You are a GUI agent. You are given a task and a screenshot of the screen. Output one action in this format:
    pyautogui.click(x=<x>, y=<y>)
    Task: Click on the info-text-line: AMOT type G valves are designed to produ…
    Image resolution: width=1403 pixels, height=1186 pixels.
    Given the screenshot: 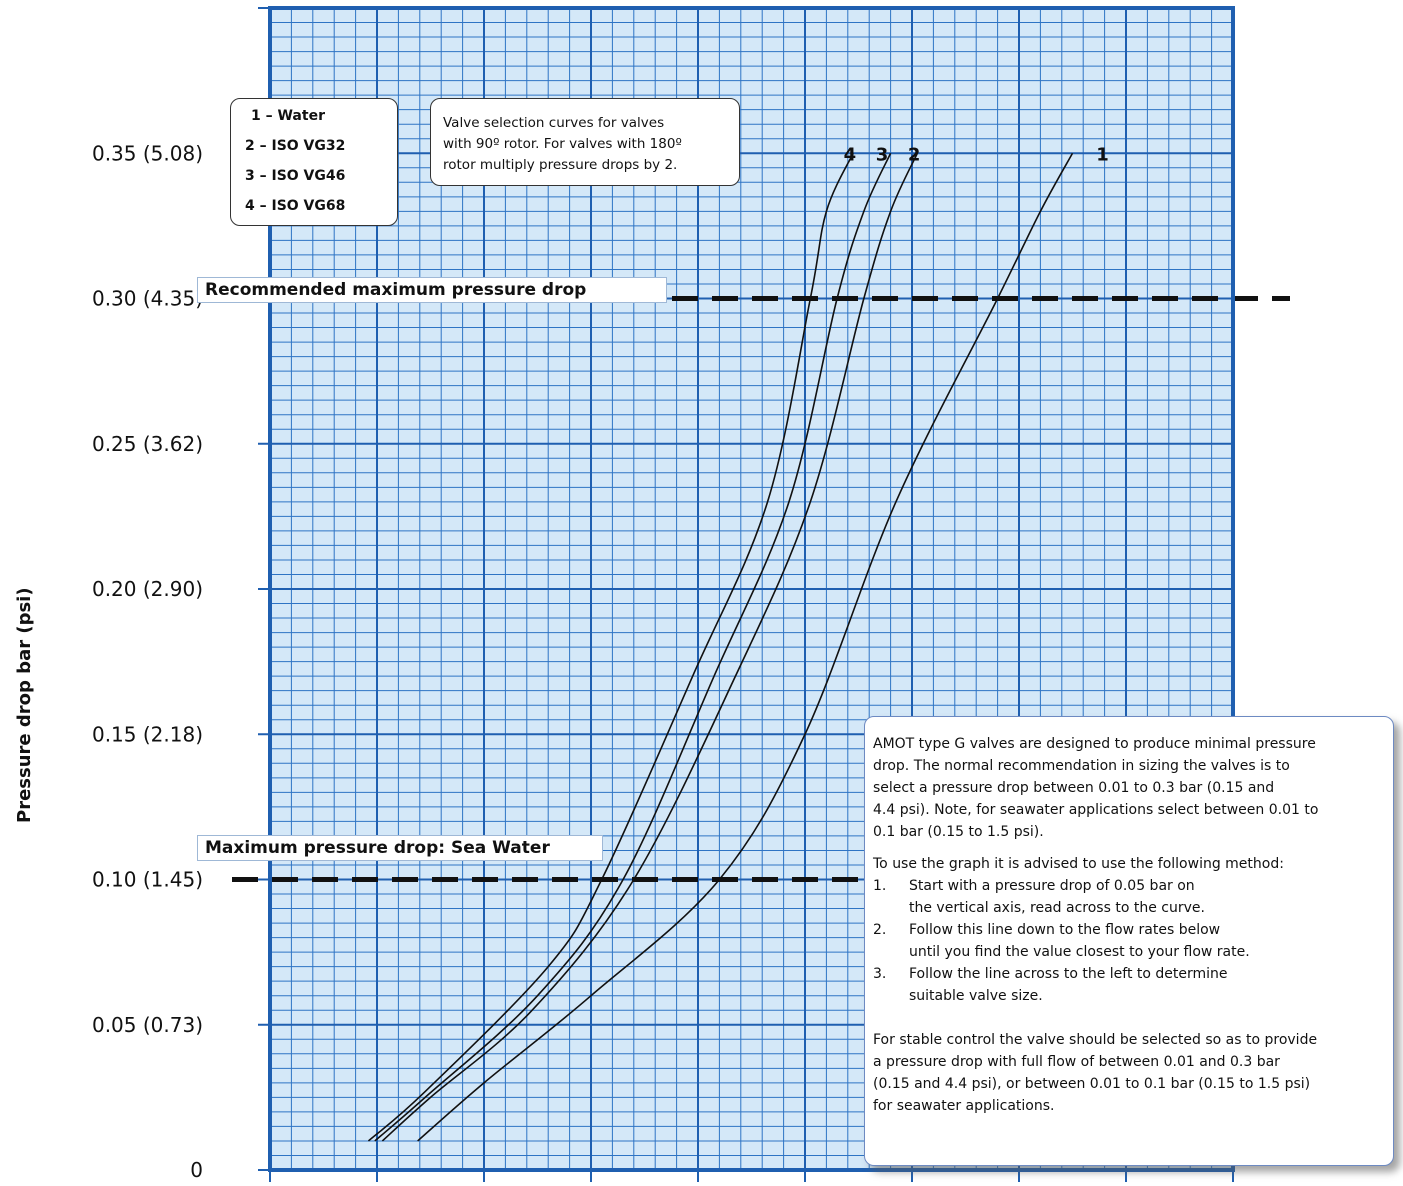 What is the action you would take?
    pyautogui.click(x=1094, y=744)
    